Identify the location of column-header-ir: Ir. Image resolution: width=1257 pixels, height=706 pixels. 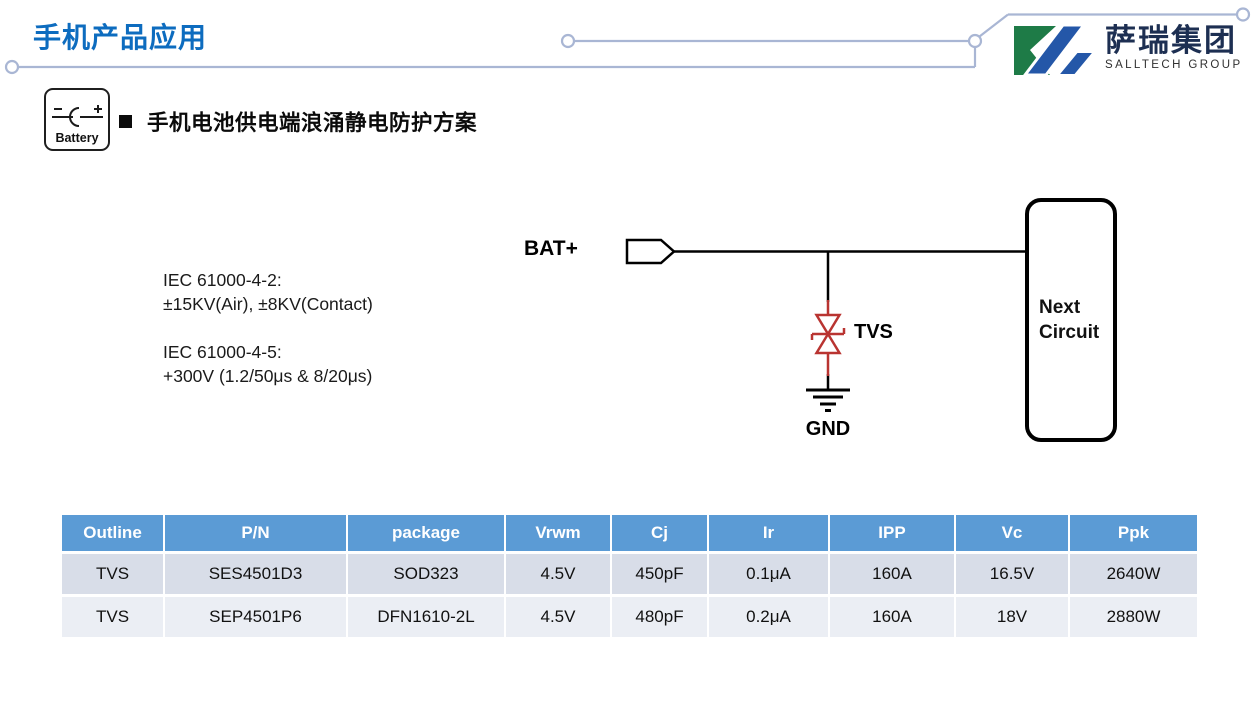
(768, 533).